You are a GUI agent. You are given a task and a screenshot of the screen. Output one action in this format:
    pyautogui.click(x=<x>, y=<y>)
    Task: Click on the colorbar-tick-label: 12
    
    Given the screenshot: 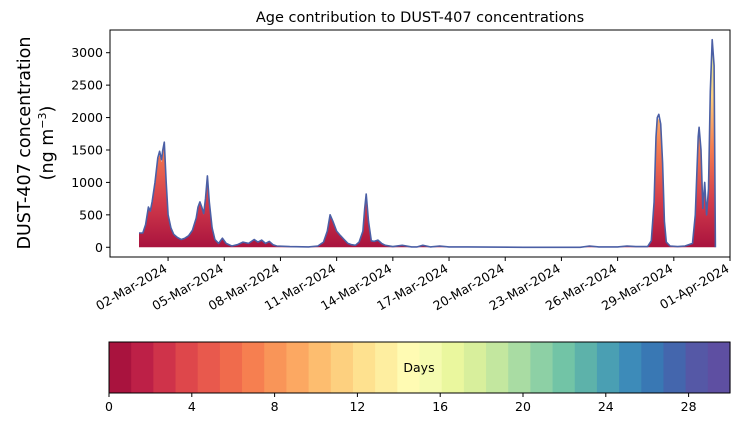 What is the action you would take?
    pyautogui.click(x=357, y=406)
    